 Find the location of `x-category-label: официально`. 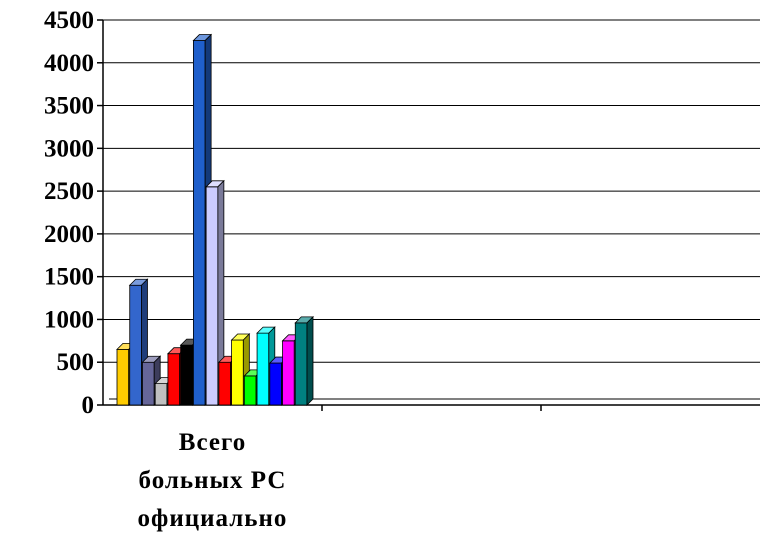

x-category-label: официально is located at coordinates (213, 518).